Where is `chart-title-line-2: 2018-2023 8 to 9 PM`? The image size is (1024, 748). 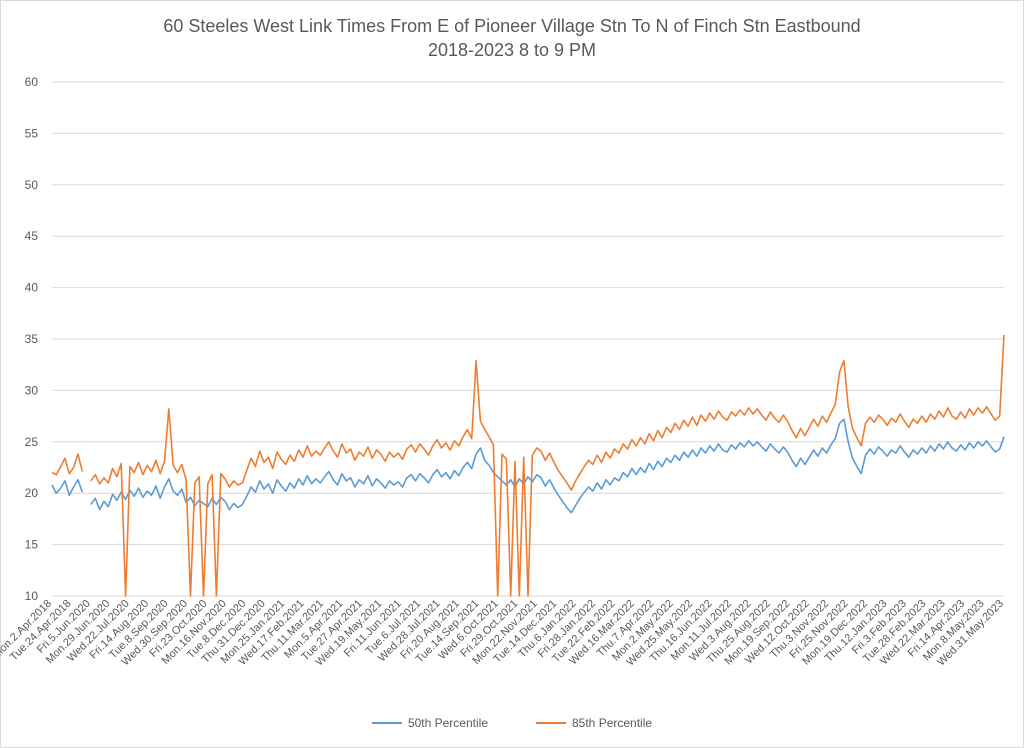 chart-title-line-2: 2018-2023 8 to 9 PM is located at coordinates (512, 50).